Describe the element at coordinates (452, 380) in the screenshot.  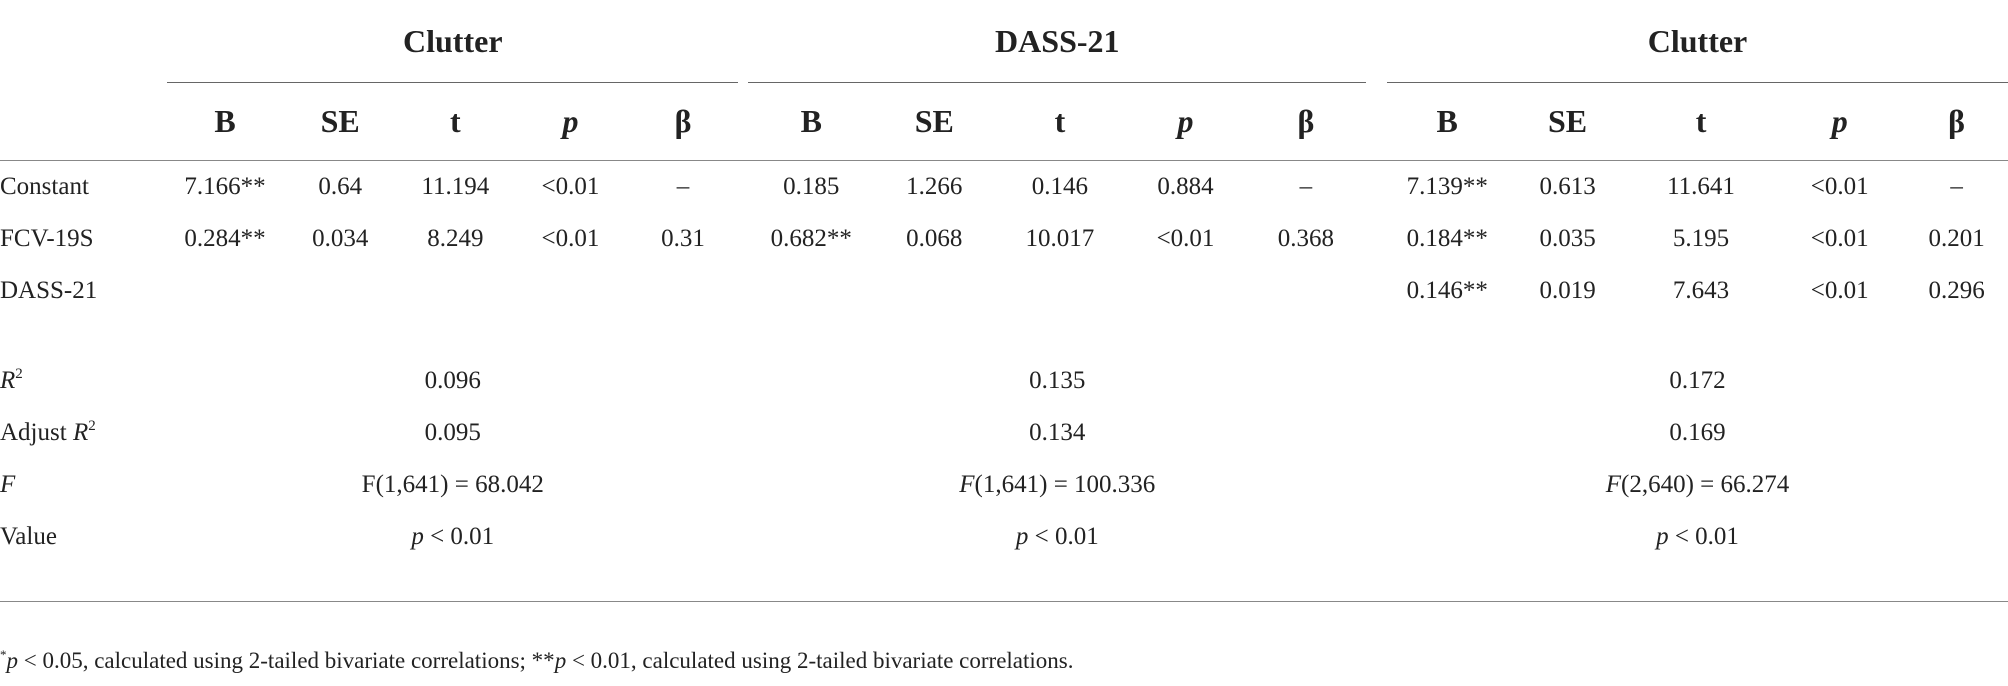
I see `summary-cell: 0.096` at that location.